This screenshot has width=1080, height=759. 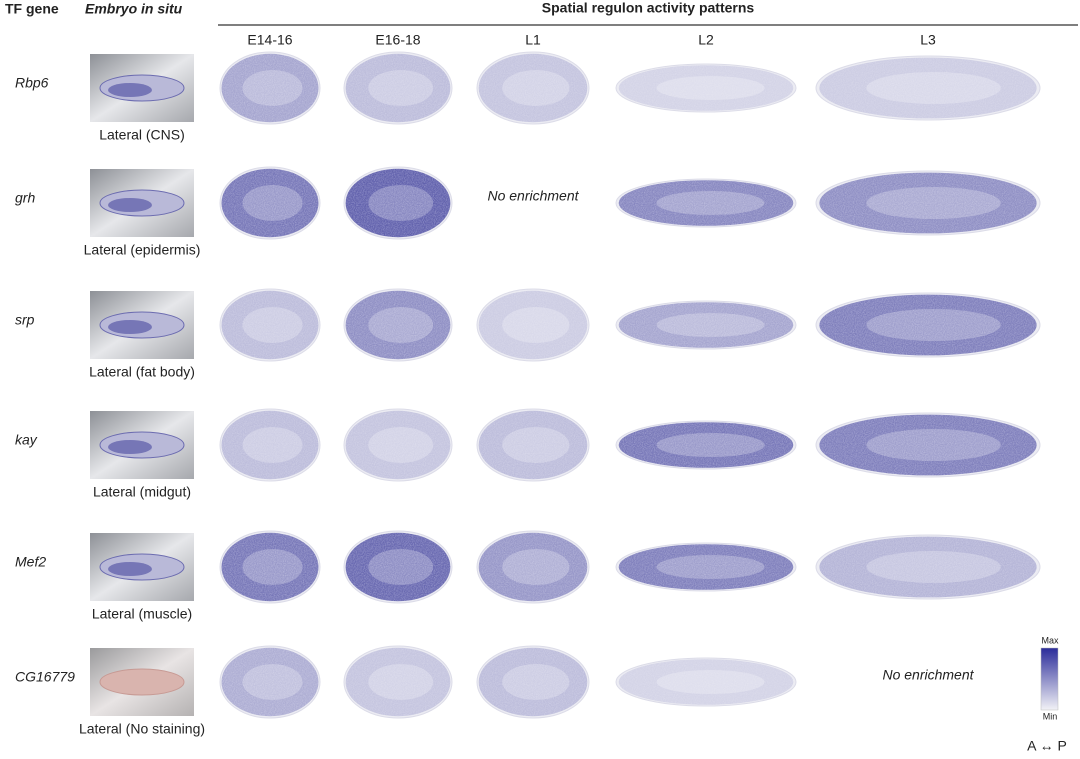 What do you see at coordinates (25, 198) in the screenshot?
I see `gene-name: grh` at bounding box center [25, 198].